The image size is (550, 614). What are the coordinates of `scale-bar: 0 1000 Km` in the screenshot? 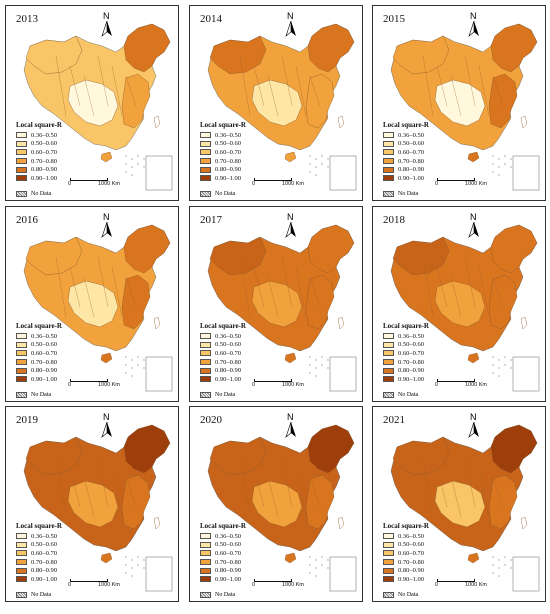 It's located at (288, 182).